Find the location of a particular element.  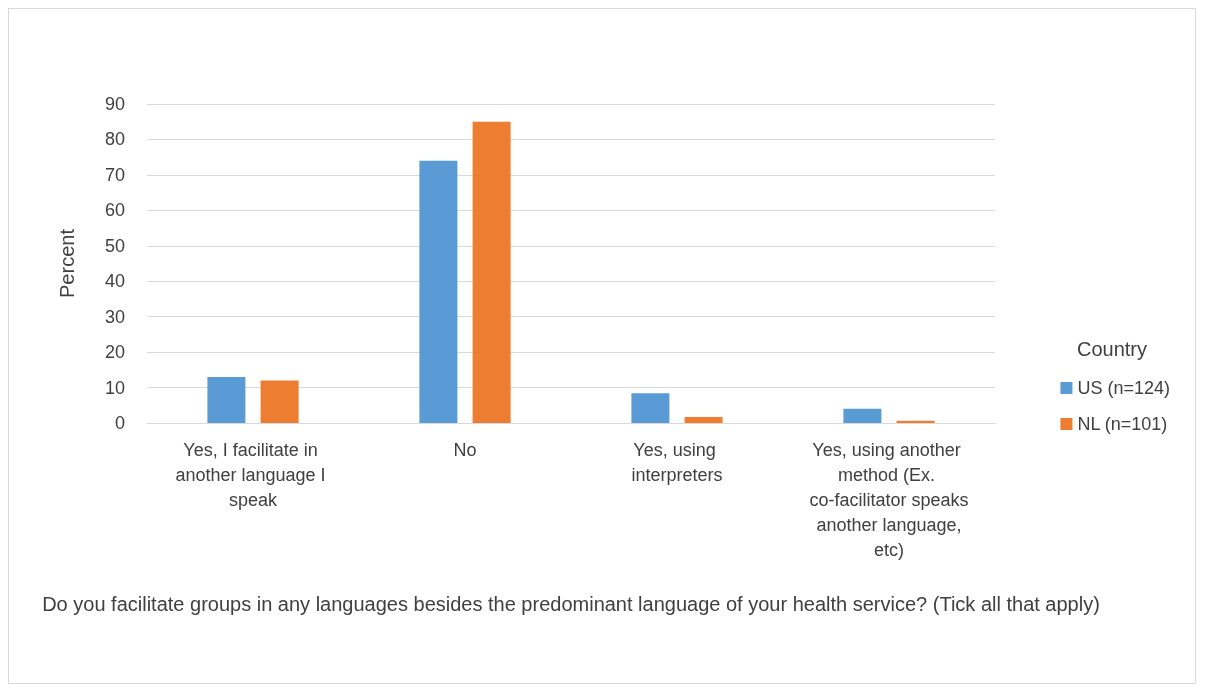

y-tick-label: 40 is located at coordinates (114, 281).